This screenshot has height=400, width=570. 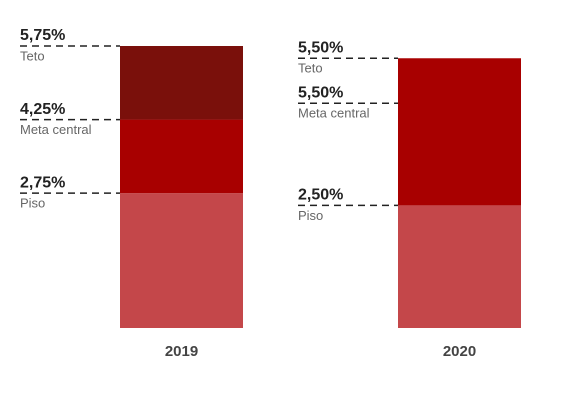 I want to click on value-label: 2,75%, so click(x=42, y=182).